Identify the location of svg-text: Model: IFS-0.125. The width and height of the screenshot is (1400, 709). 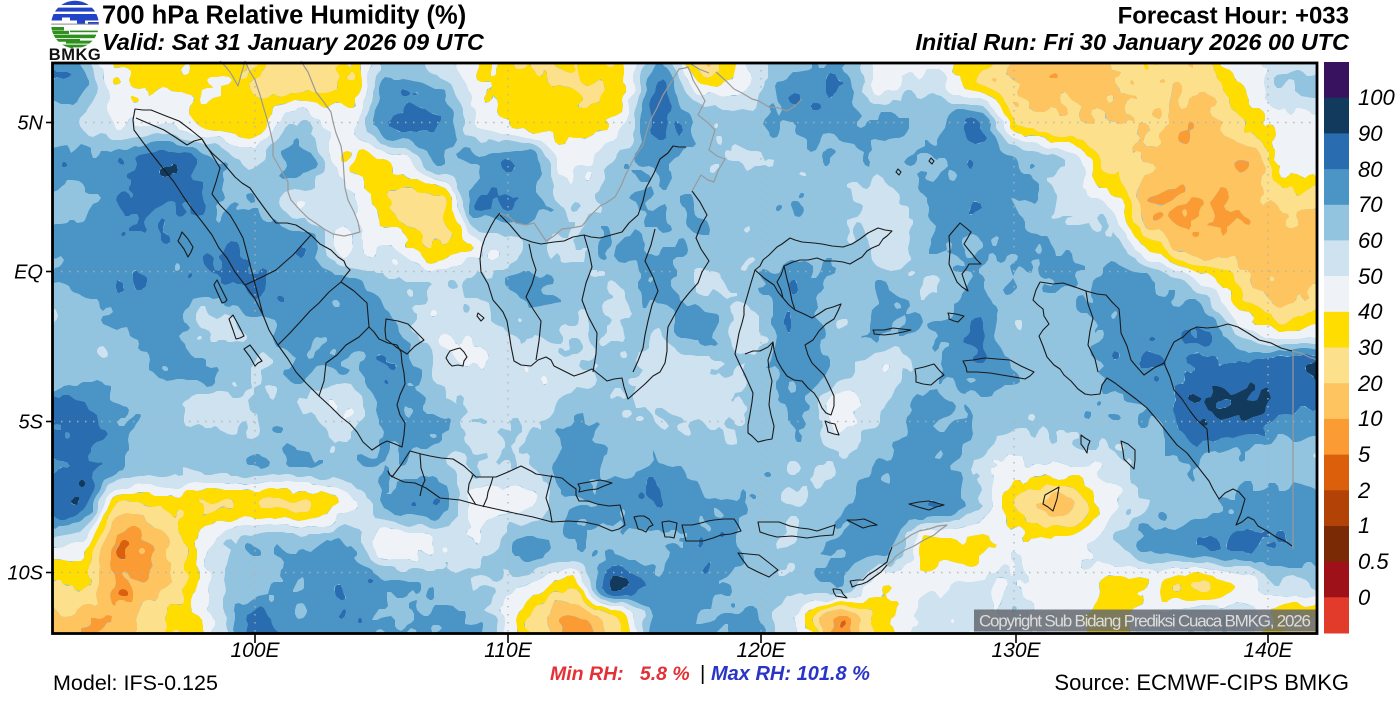
(135, 683).